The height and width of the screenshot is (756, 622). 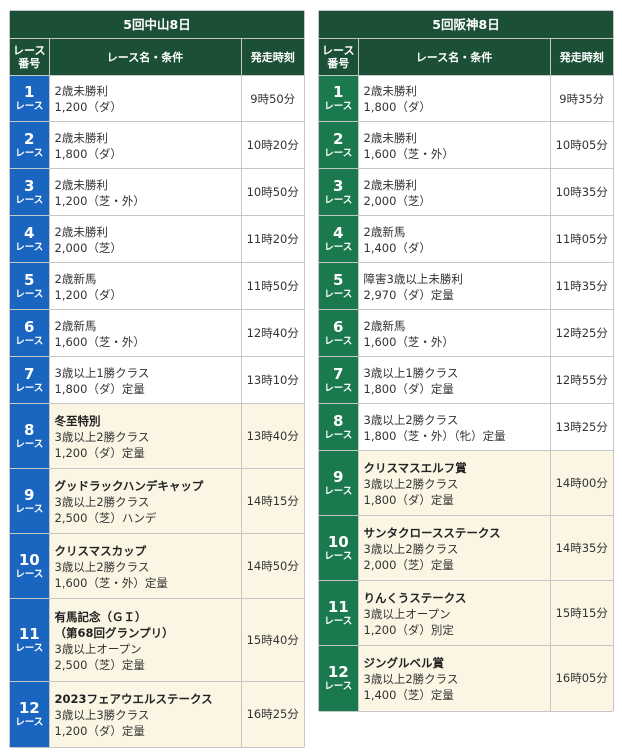 I want to click on race-row: 1 レース 2歳未勝利 1,800（ダ） 9時35分, so click(x=466, y=98).